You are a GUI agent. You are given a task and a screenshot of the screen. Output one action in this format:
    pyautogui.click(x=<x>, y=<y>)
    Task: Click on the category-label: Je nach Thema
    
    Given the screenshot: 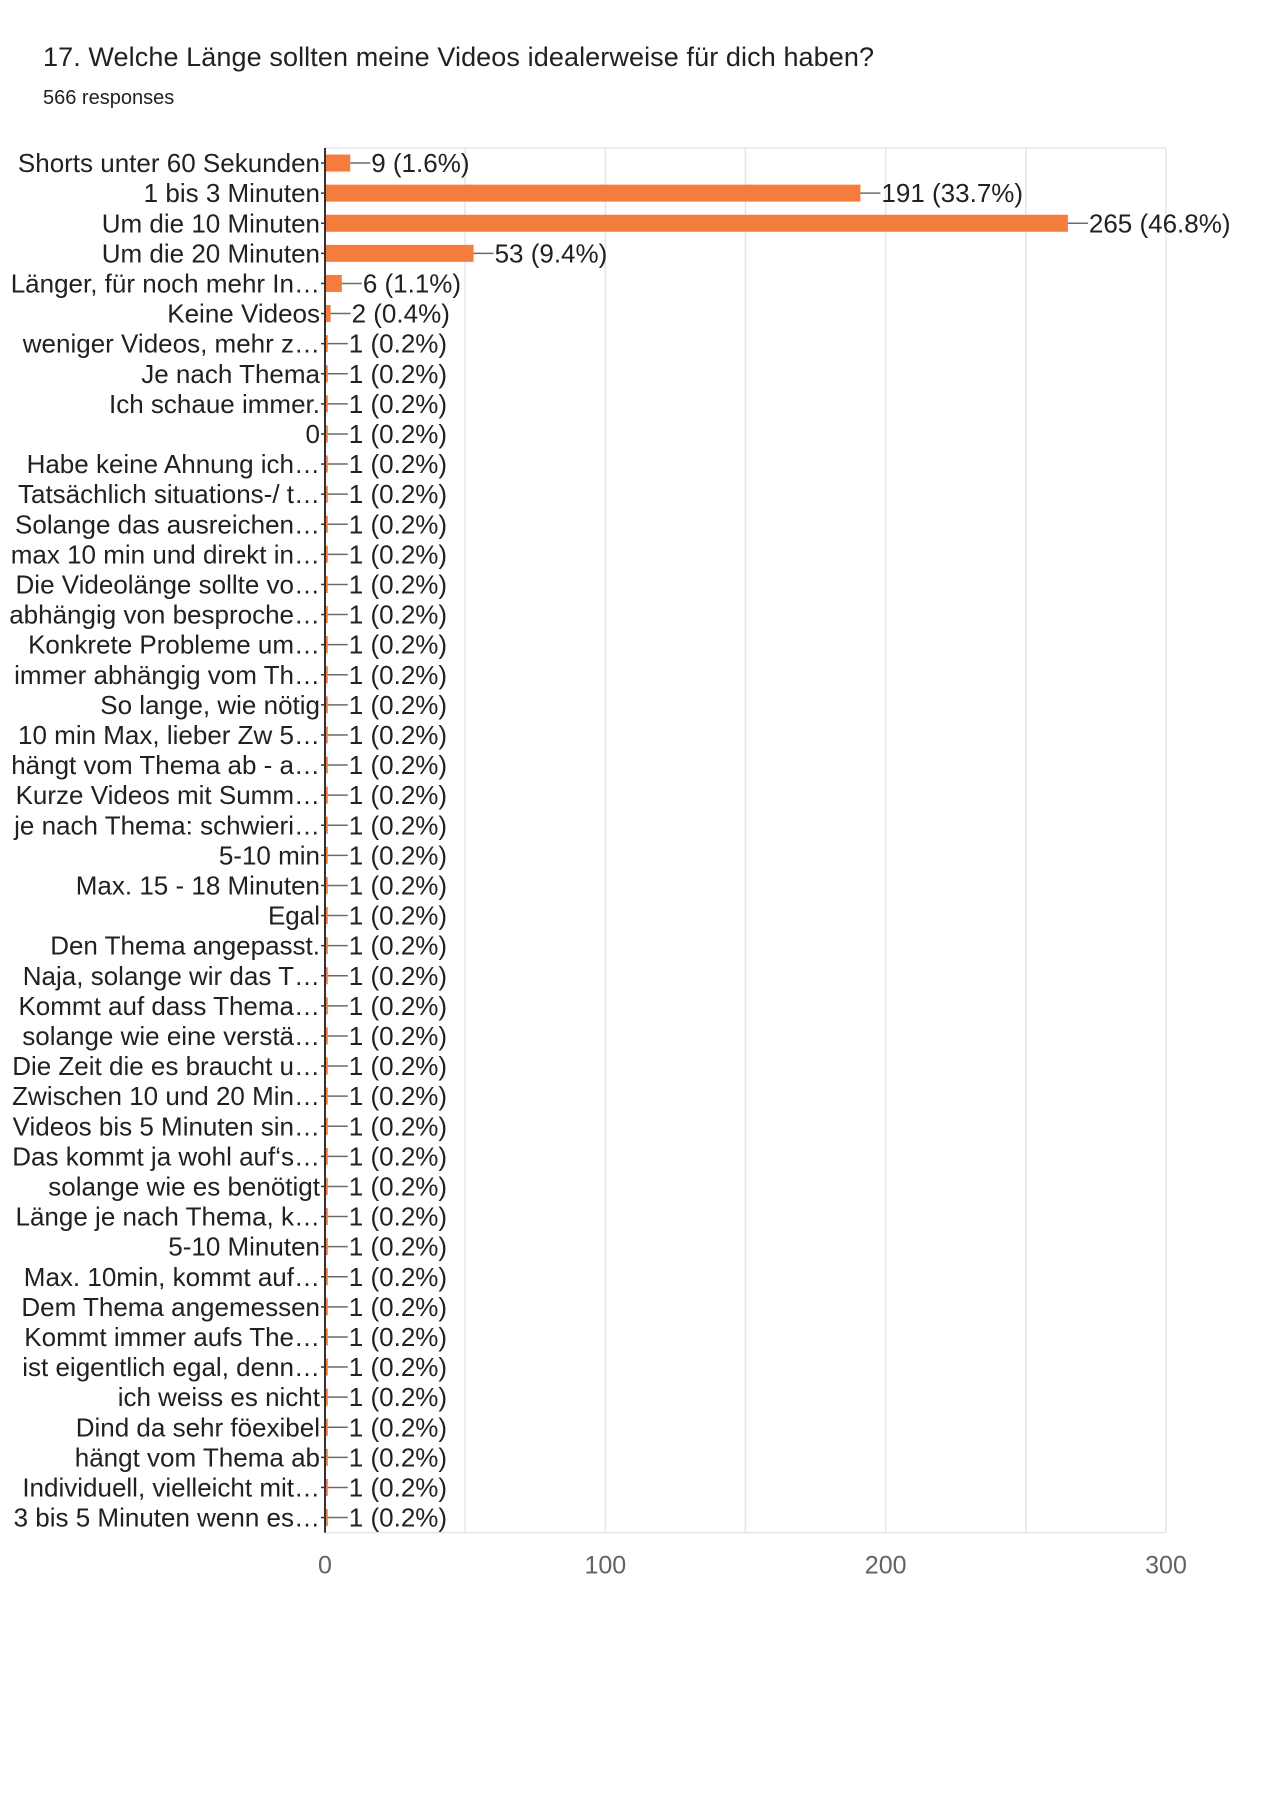 What is the action you would take?
    pyautogui.click(x=230, y=374)
    